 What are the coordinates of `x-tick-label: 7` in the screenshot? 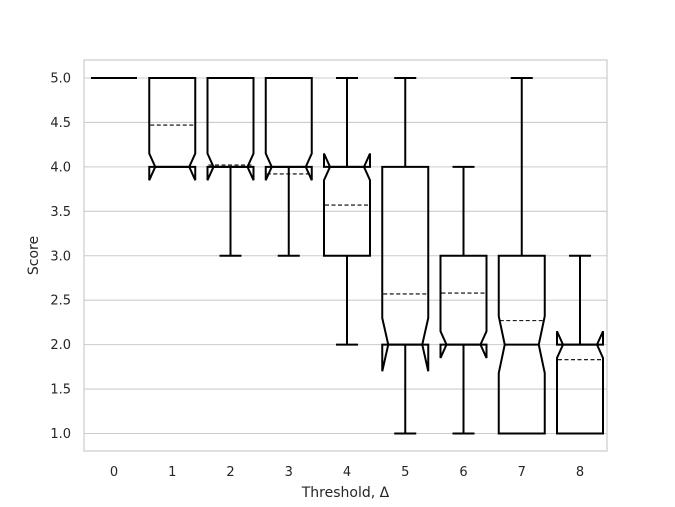 It's located at (522, 472).